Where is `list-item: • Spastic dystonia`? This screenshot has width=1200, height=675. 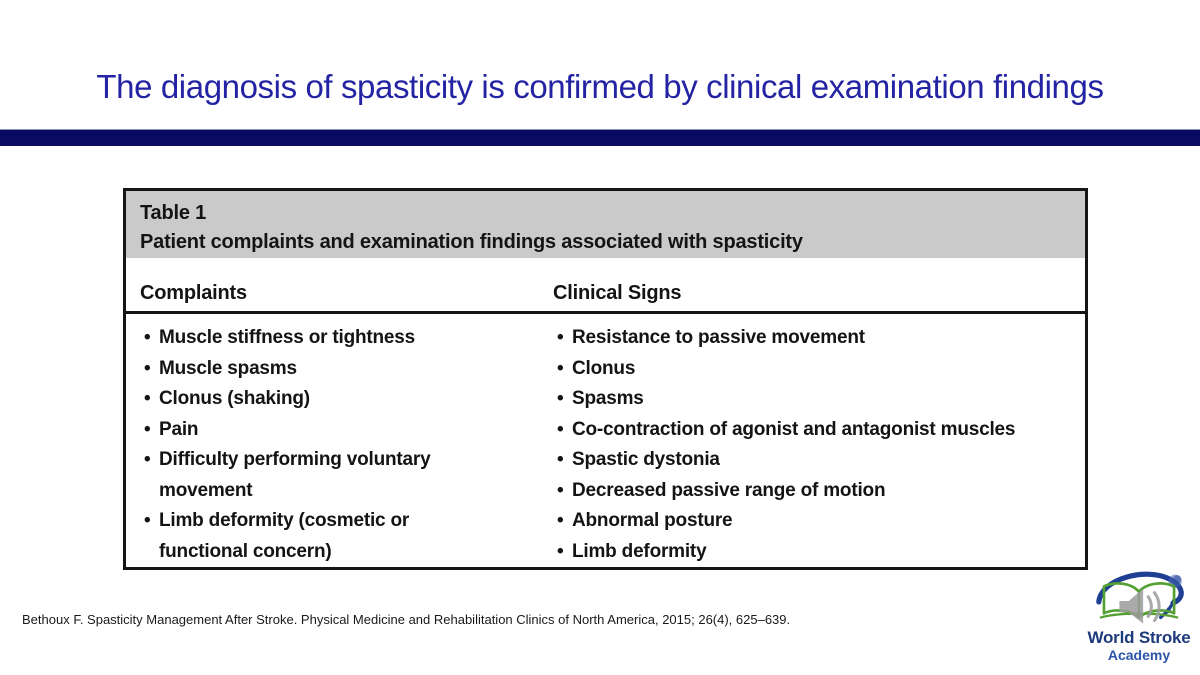
list-item: • Spastic dystonia is located at coordinates (814, 460).